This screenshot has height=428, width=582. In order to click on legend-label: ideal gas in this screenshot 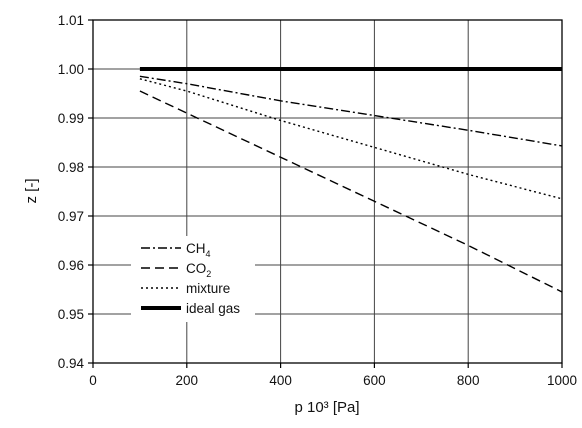, I will do `click(213, 308)`.